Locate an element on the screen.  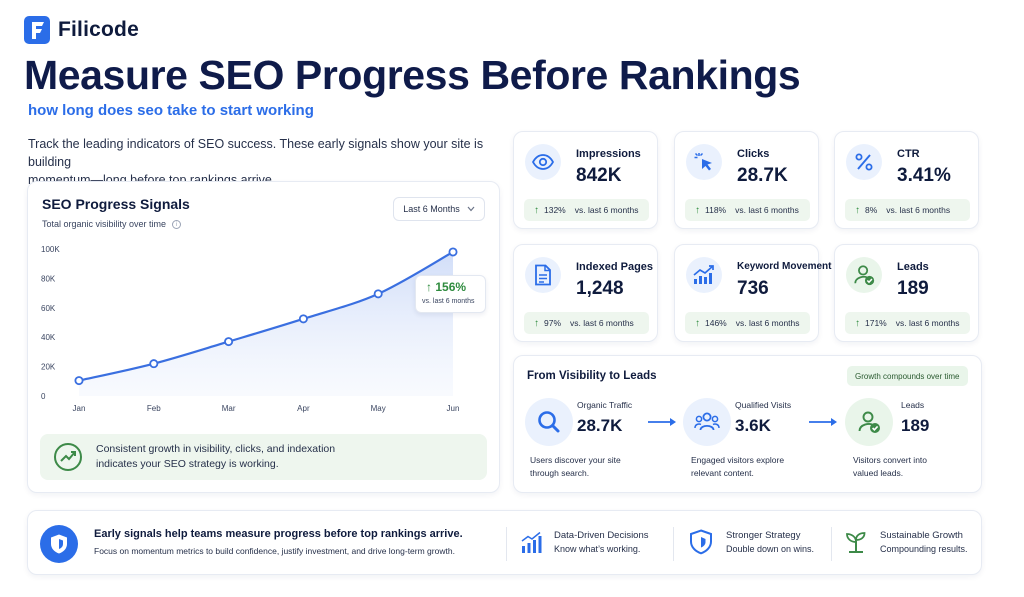
metric-card-ctr: CTR 3.41% ↑ 8% vs. last 6 months is located at coordinates (906, 180).